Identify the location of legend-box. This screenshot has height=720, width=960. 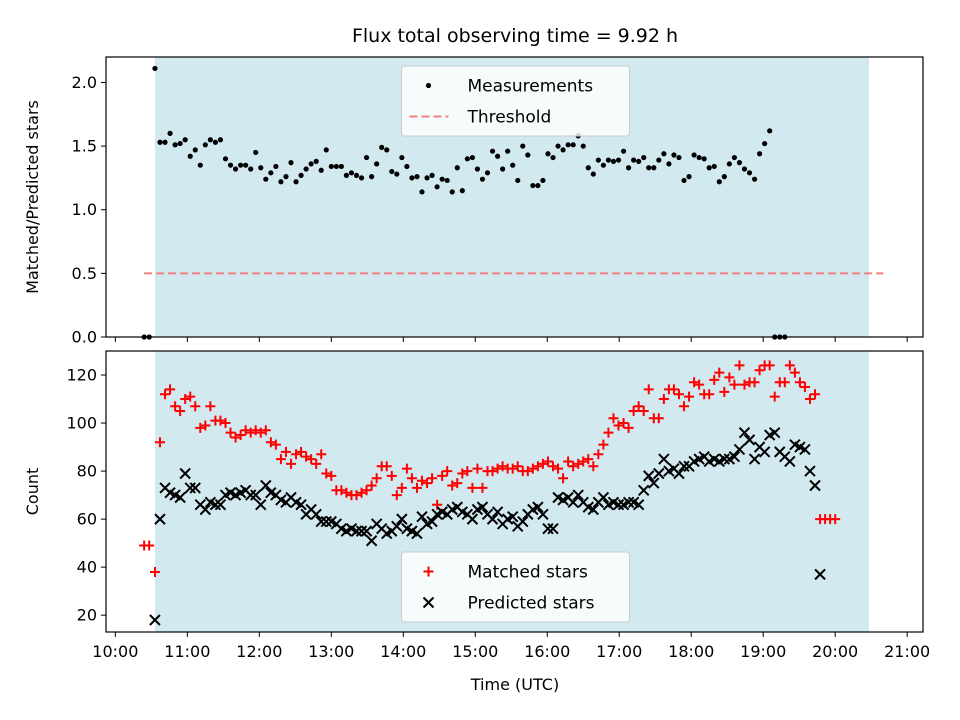
(515, 101).